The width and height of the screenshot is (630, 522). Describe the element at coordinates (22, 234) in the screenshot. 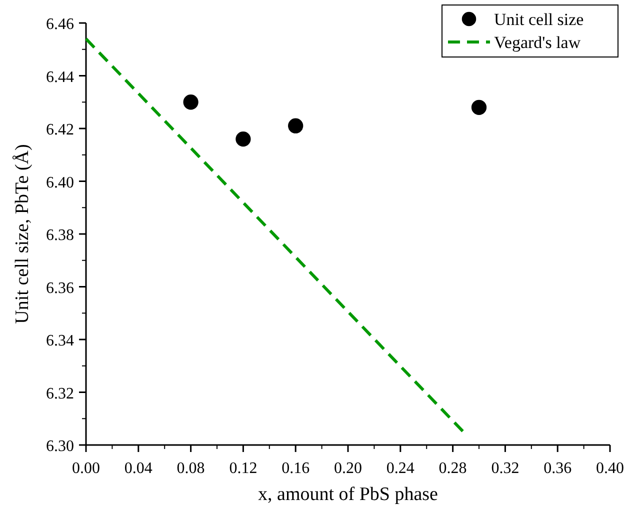

I see `y-axis-title: Unit cell size, PbTe (Å)` at that location.